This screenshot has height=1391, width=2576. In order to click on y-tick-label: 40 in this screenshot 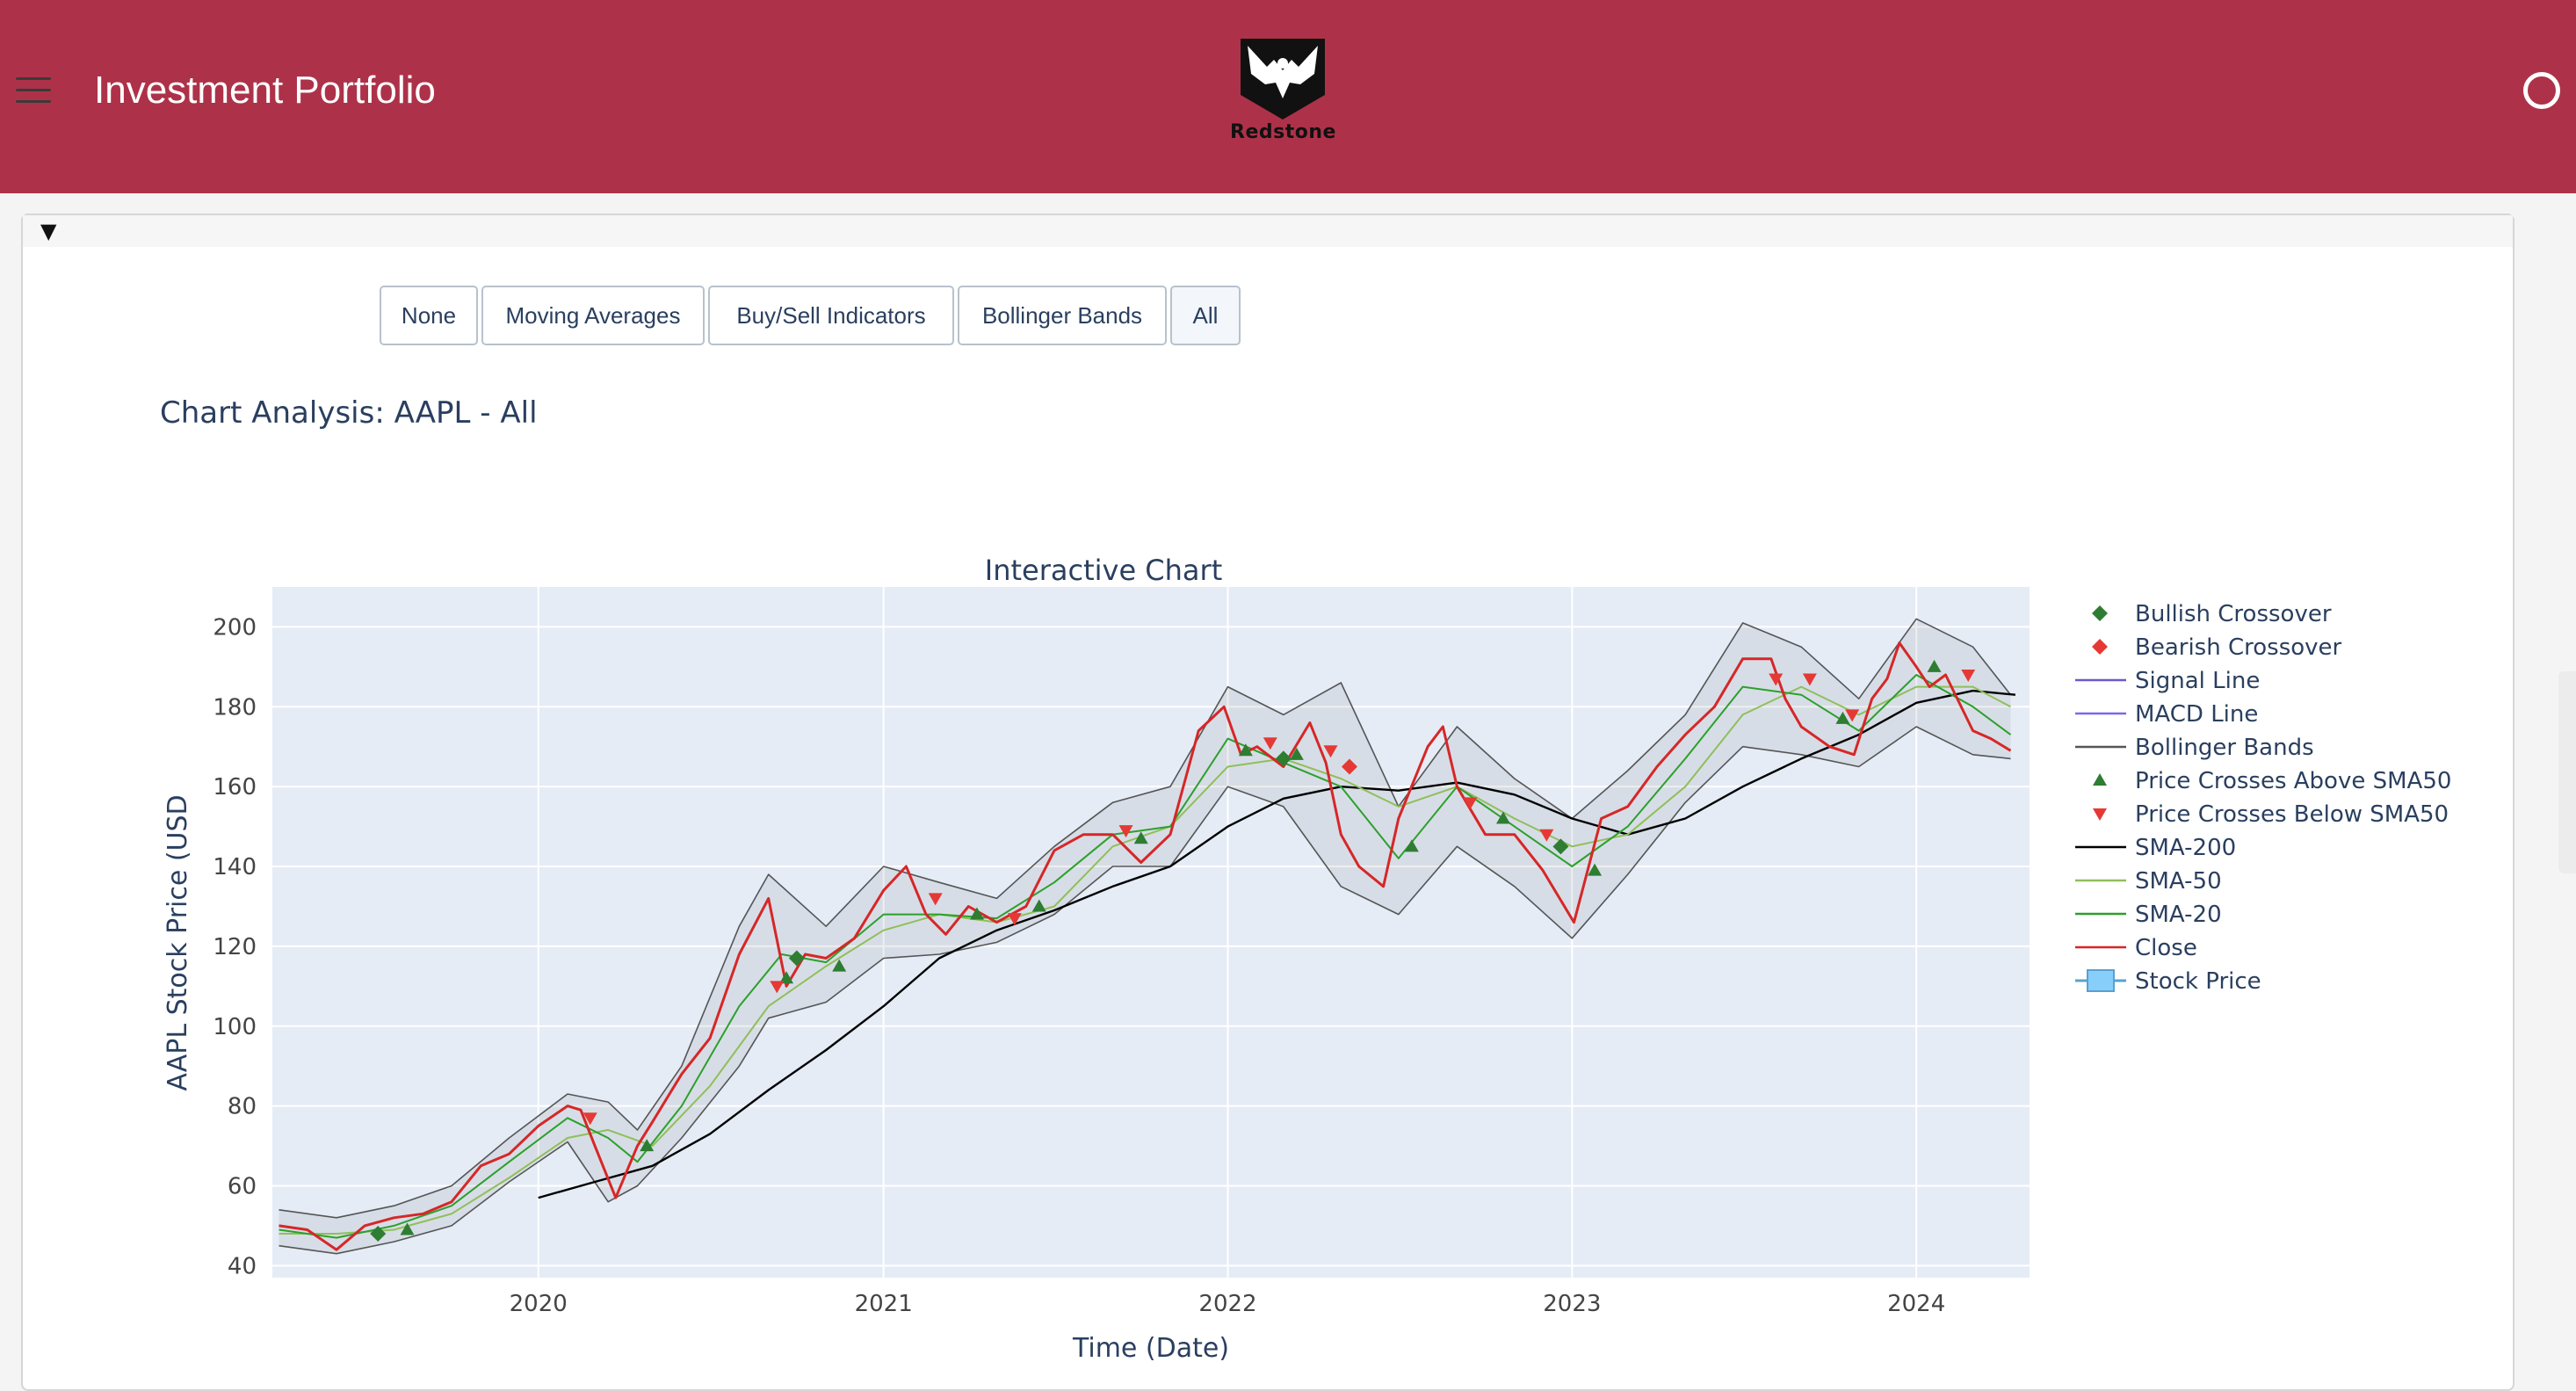, I will do `click(242, 1266)`.